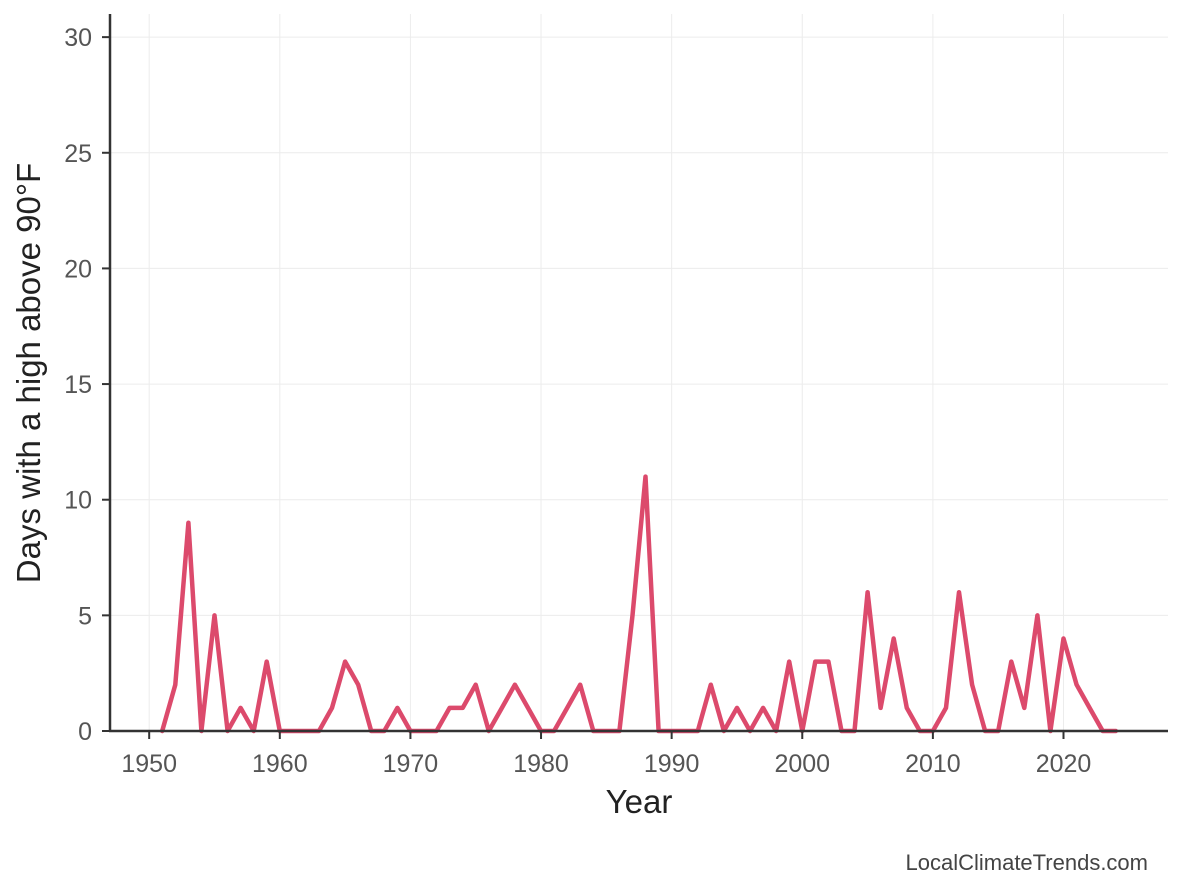  I want to click on x-tick-label: 1990, so click(672, 764).